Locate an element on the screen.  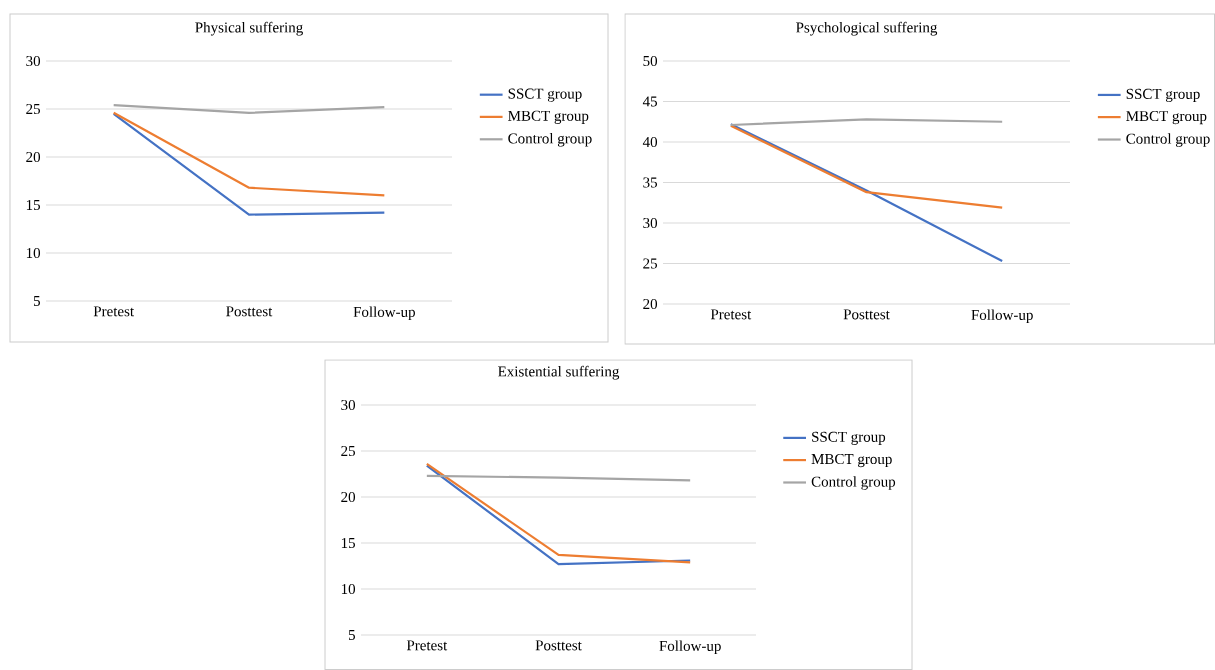
chart-title: Existential suffering is located at coordinates (559, 372).